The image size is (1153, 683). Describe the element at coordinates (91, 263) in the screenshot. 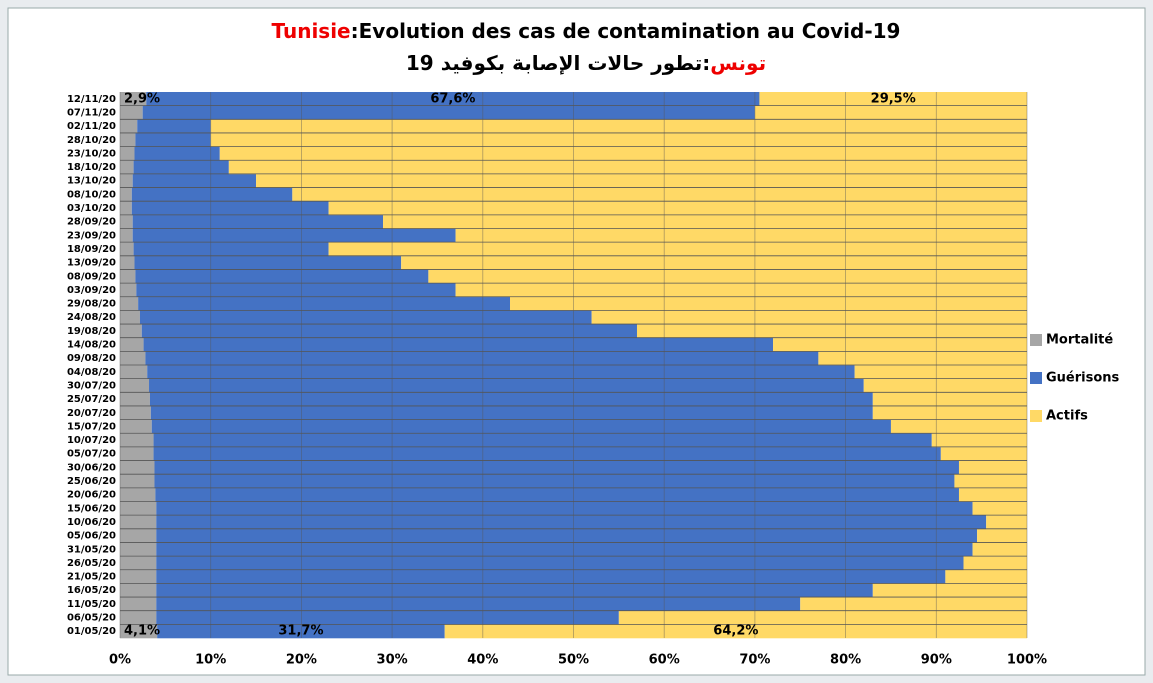

I see `y-tick-label: 13/09/20` at that location.